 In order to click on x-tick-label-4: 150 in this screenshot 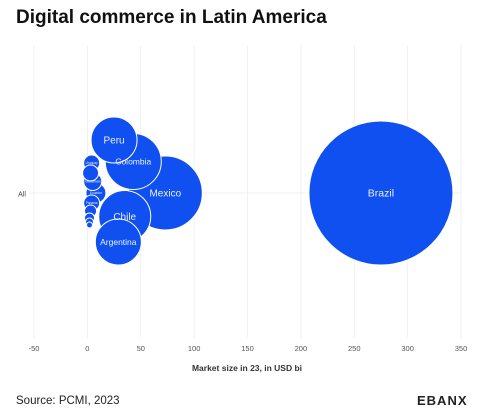, I will do `click(247, 348)`.